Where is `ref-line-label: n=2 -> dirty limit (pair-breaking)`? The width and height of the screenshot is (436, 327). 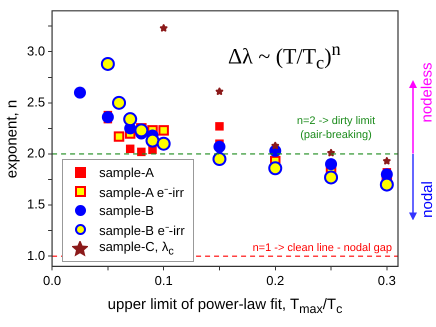 ref-line-label: n=2 -> dirty limit (pair-breaking) is located at coordinates (336, 127).